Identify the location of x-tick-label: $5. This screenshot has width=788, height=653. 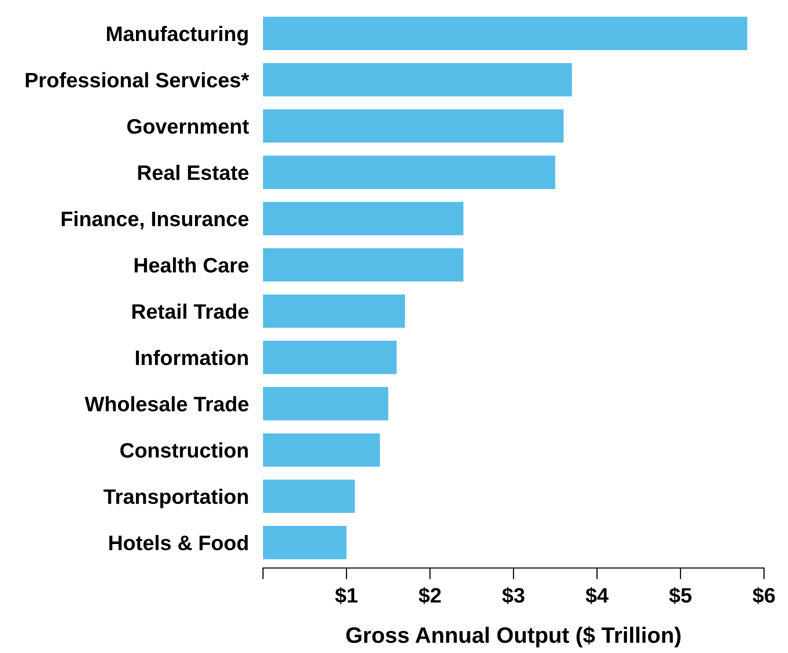
(680, 595).